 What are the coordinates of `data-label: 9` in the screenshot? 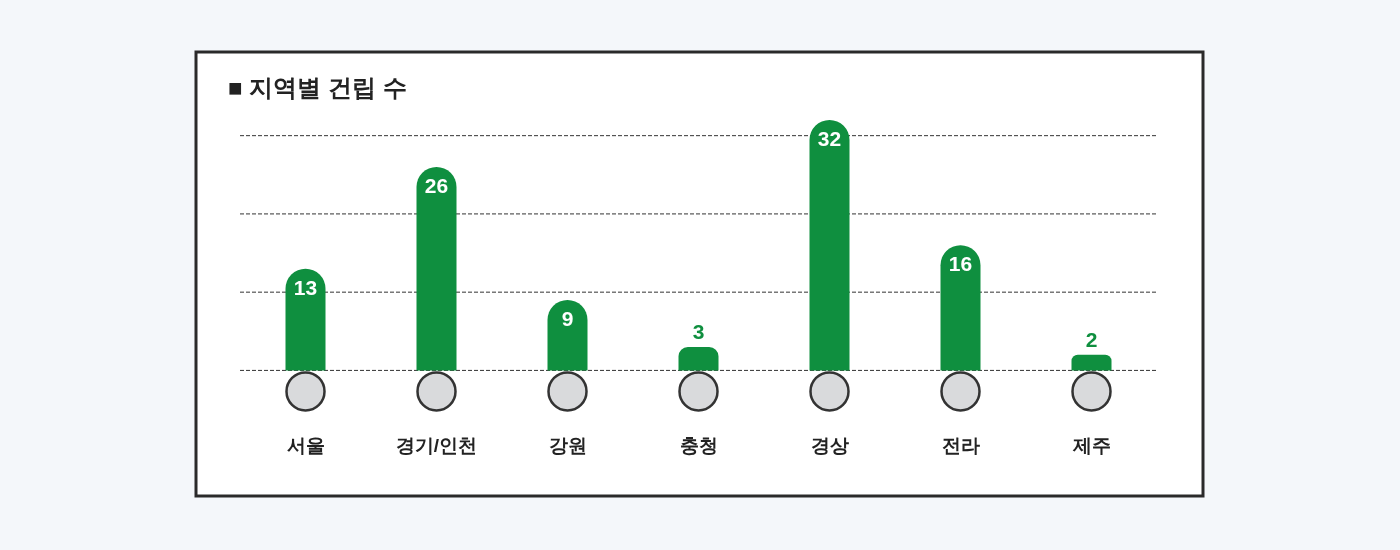 It's located at (567, 318).